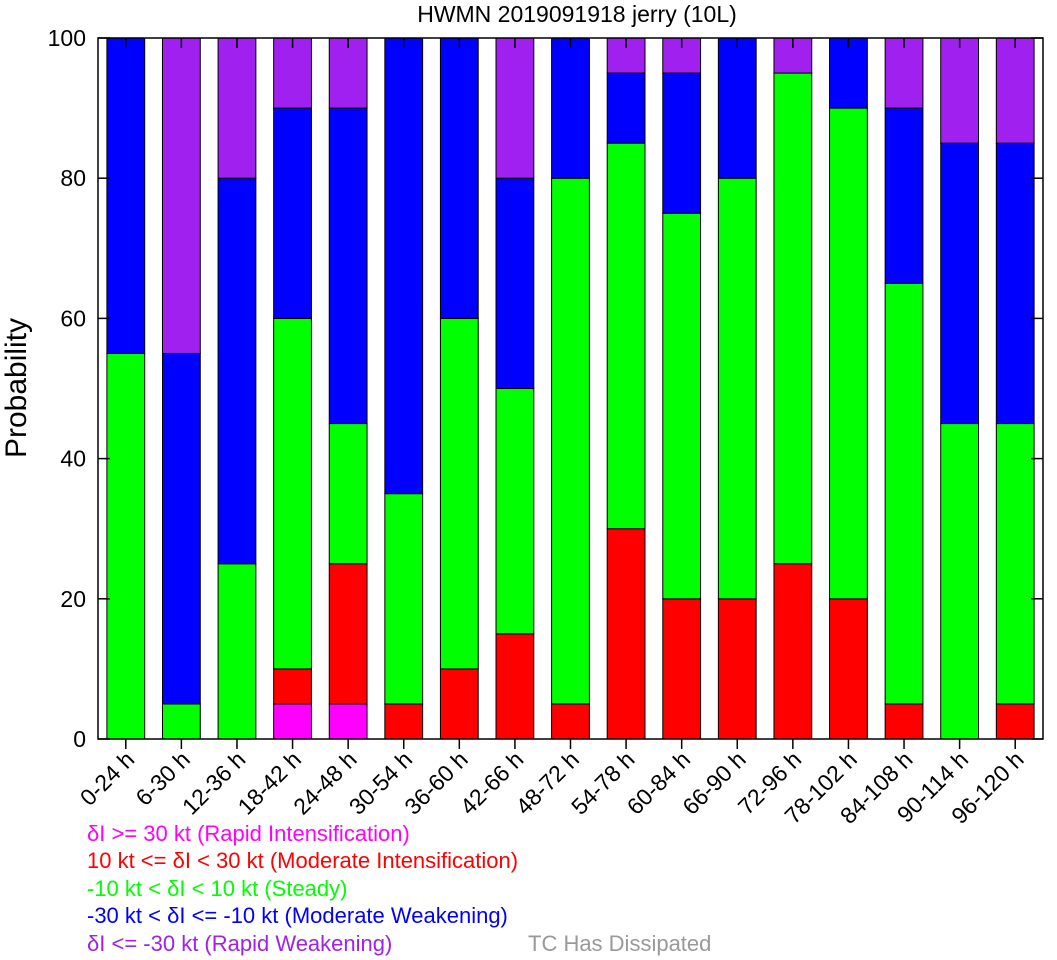  I want to click on x-tick-label: 0-24 h, so click(107, 778).